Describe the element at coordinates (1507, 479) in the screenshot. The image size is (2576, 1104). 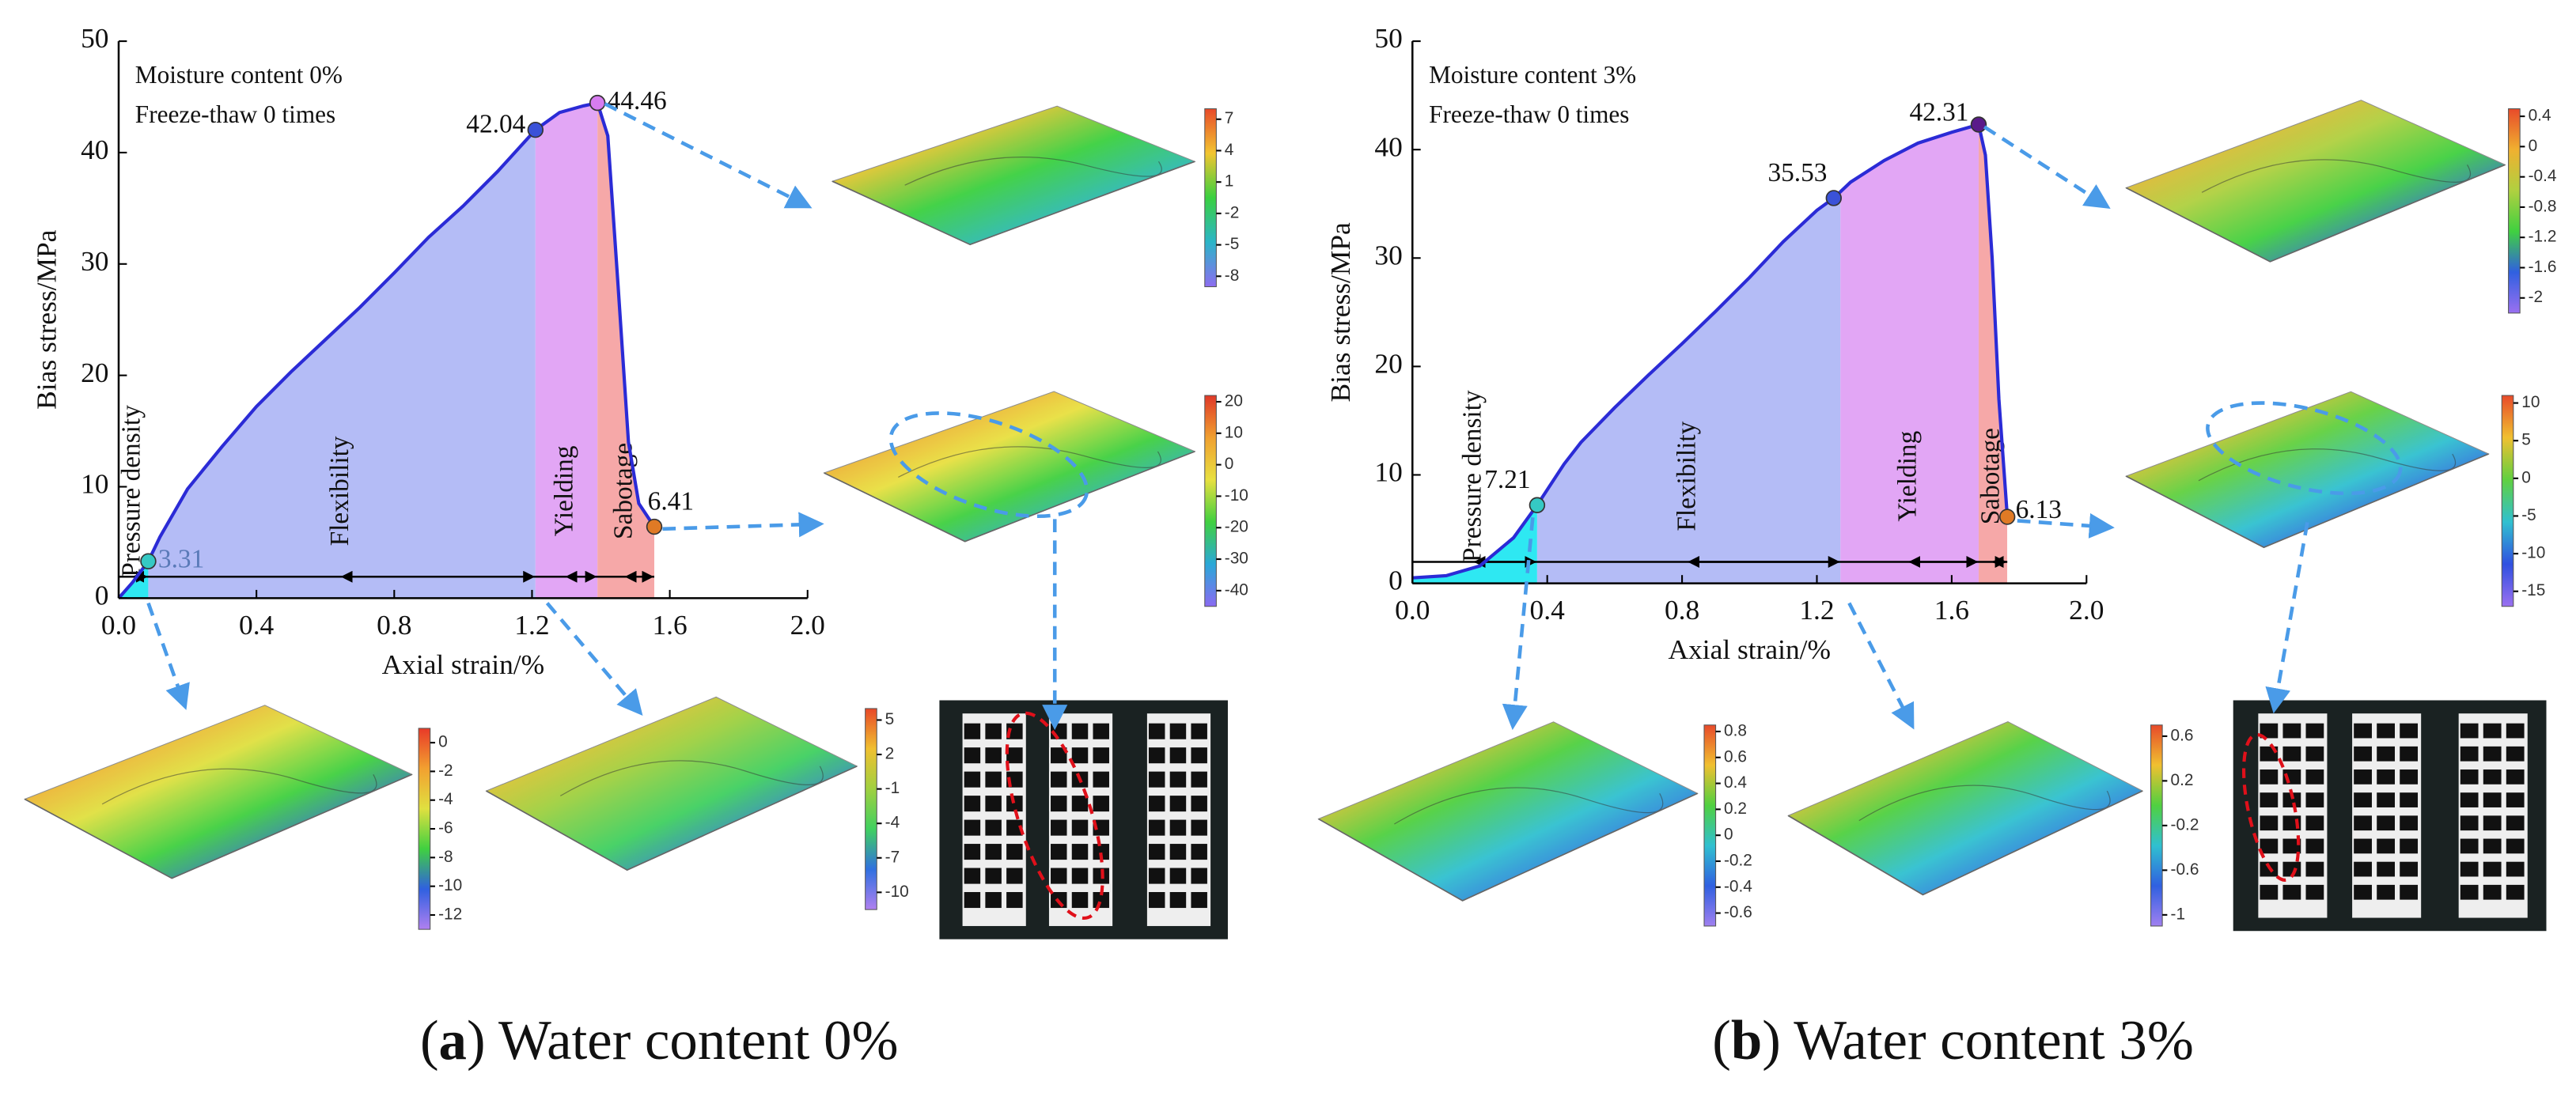
I see `point-label: 7.21` at that location.